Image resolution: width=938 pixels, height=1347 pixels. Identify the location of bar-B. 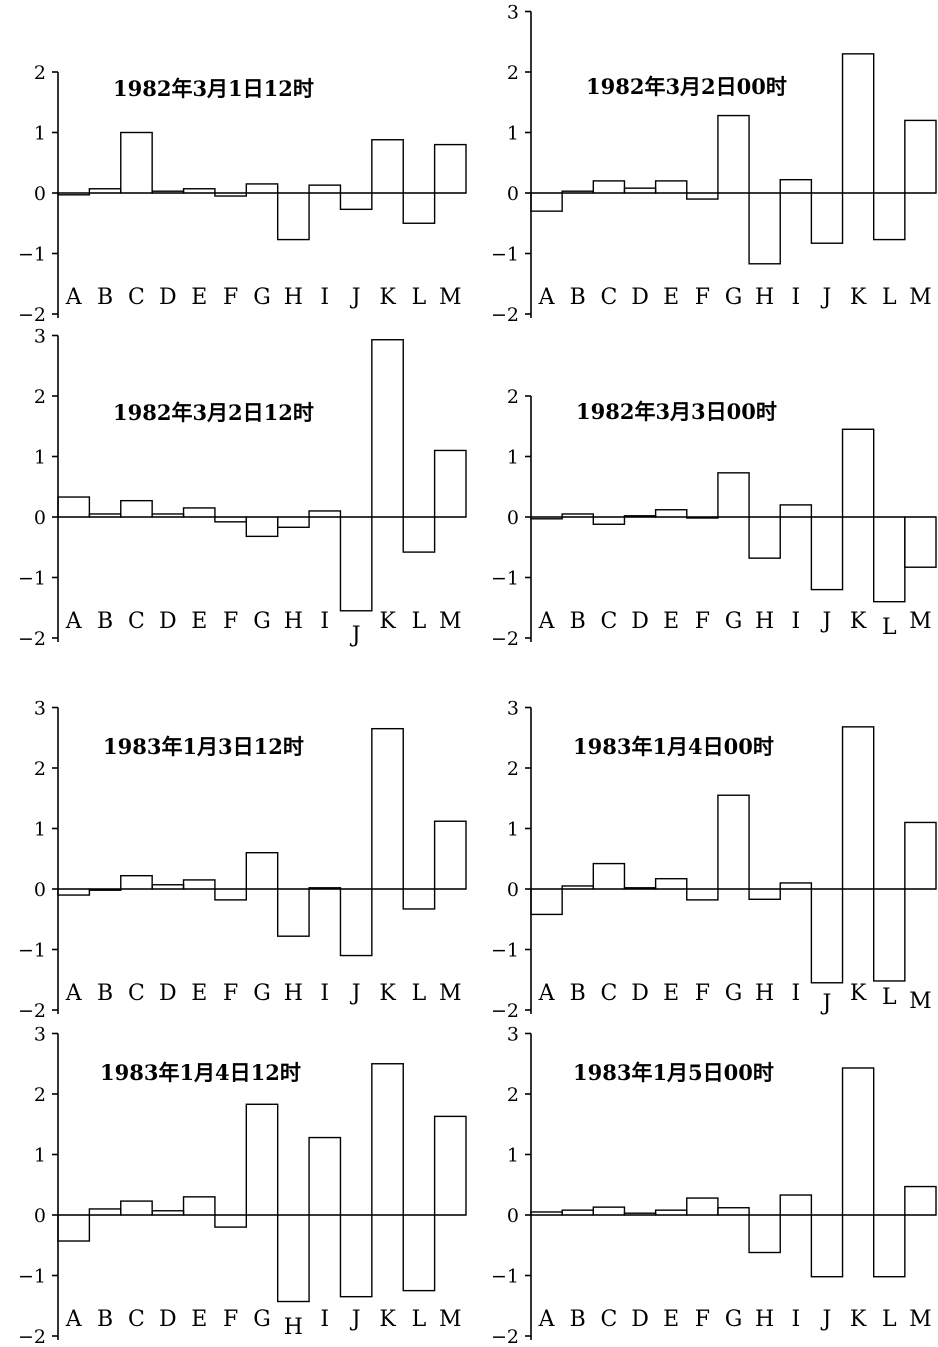
(105, 1212).